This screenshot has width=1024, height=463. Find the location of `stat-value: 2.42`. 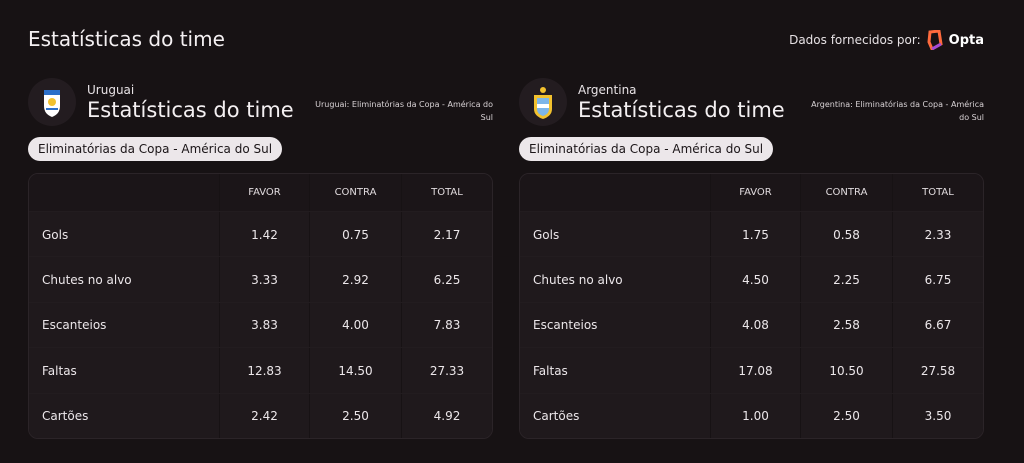

stat-value: 2.42 is located at coordinates (264, 415).